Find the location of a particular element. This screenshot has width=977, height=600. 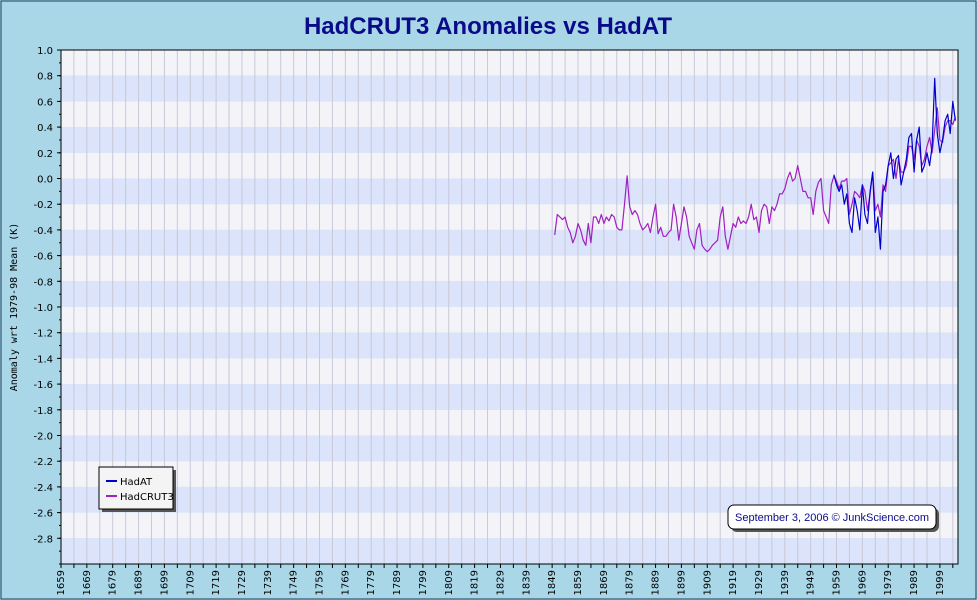

y-tick-label: -2.2 is located at coordinates (43, 462).